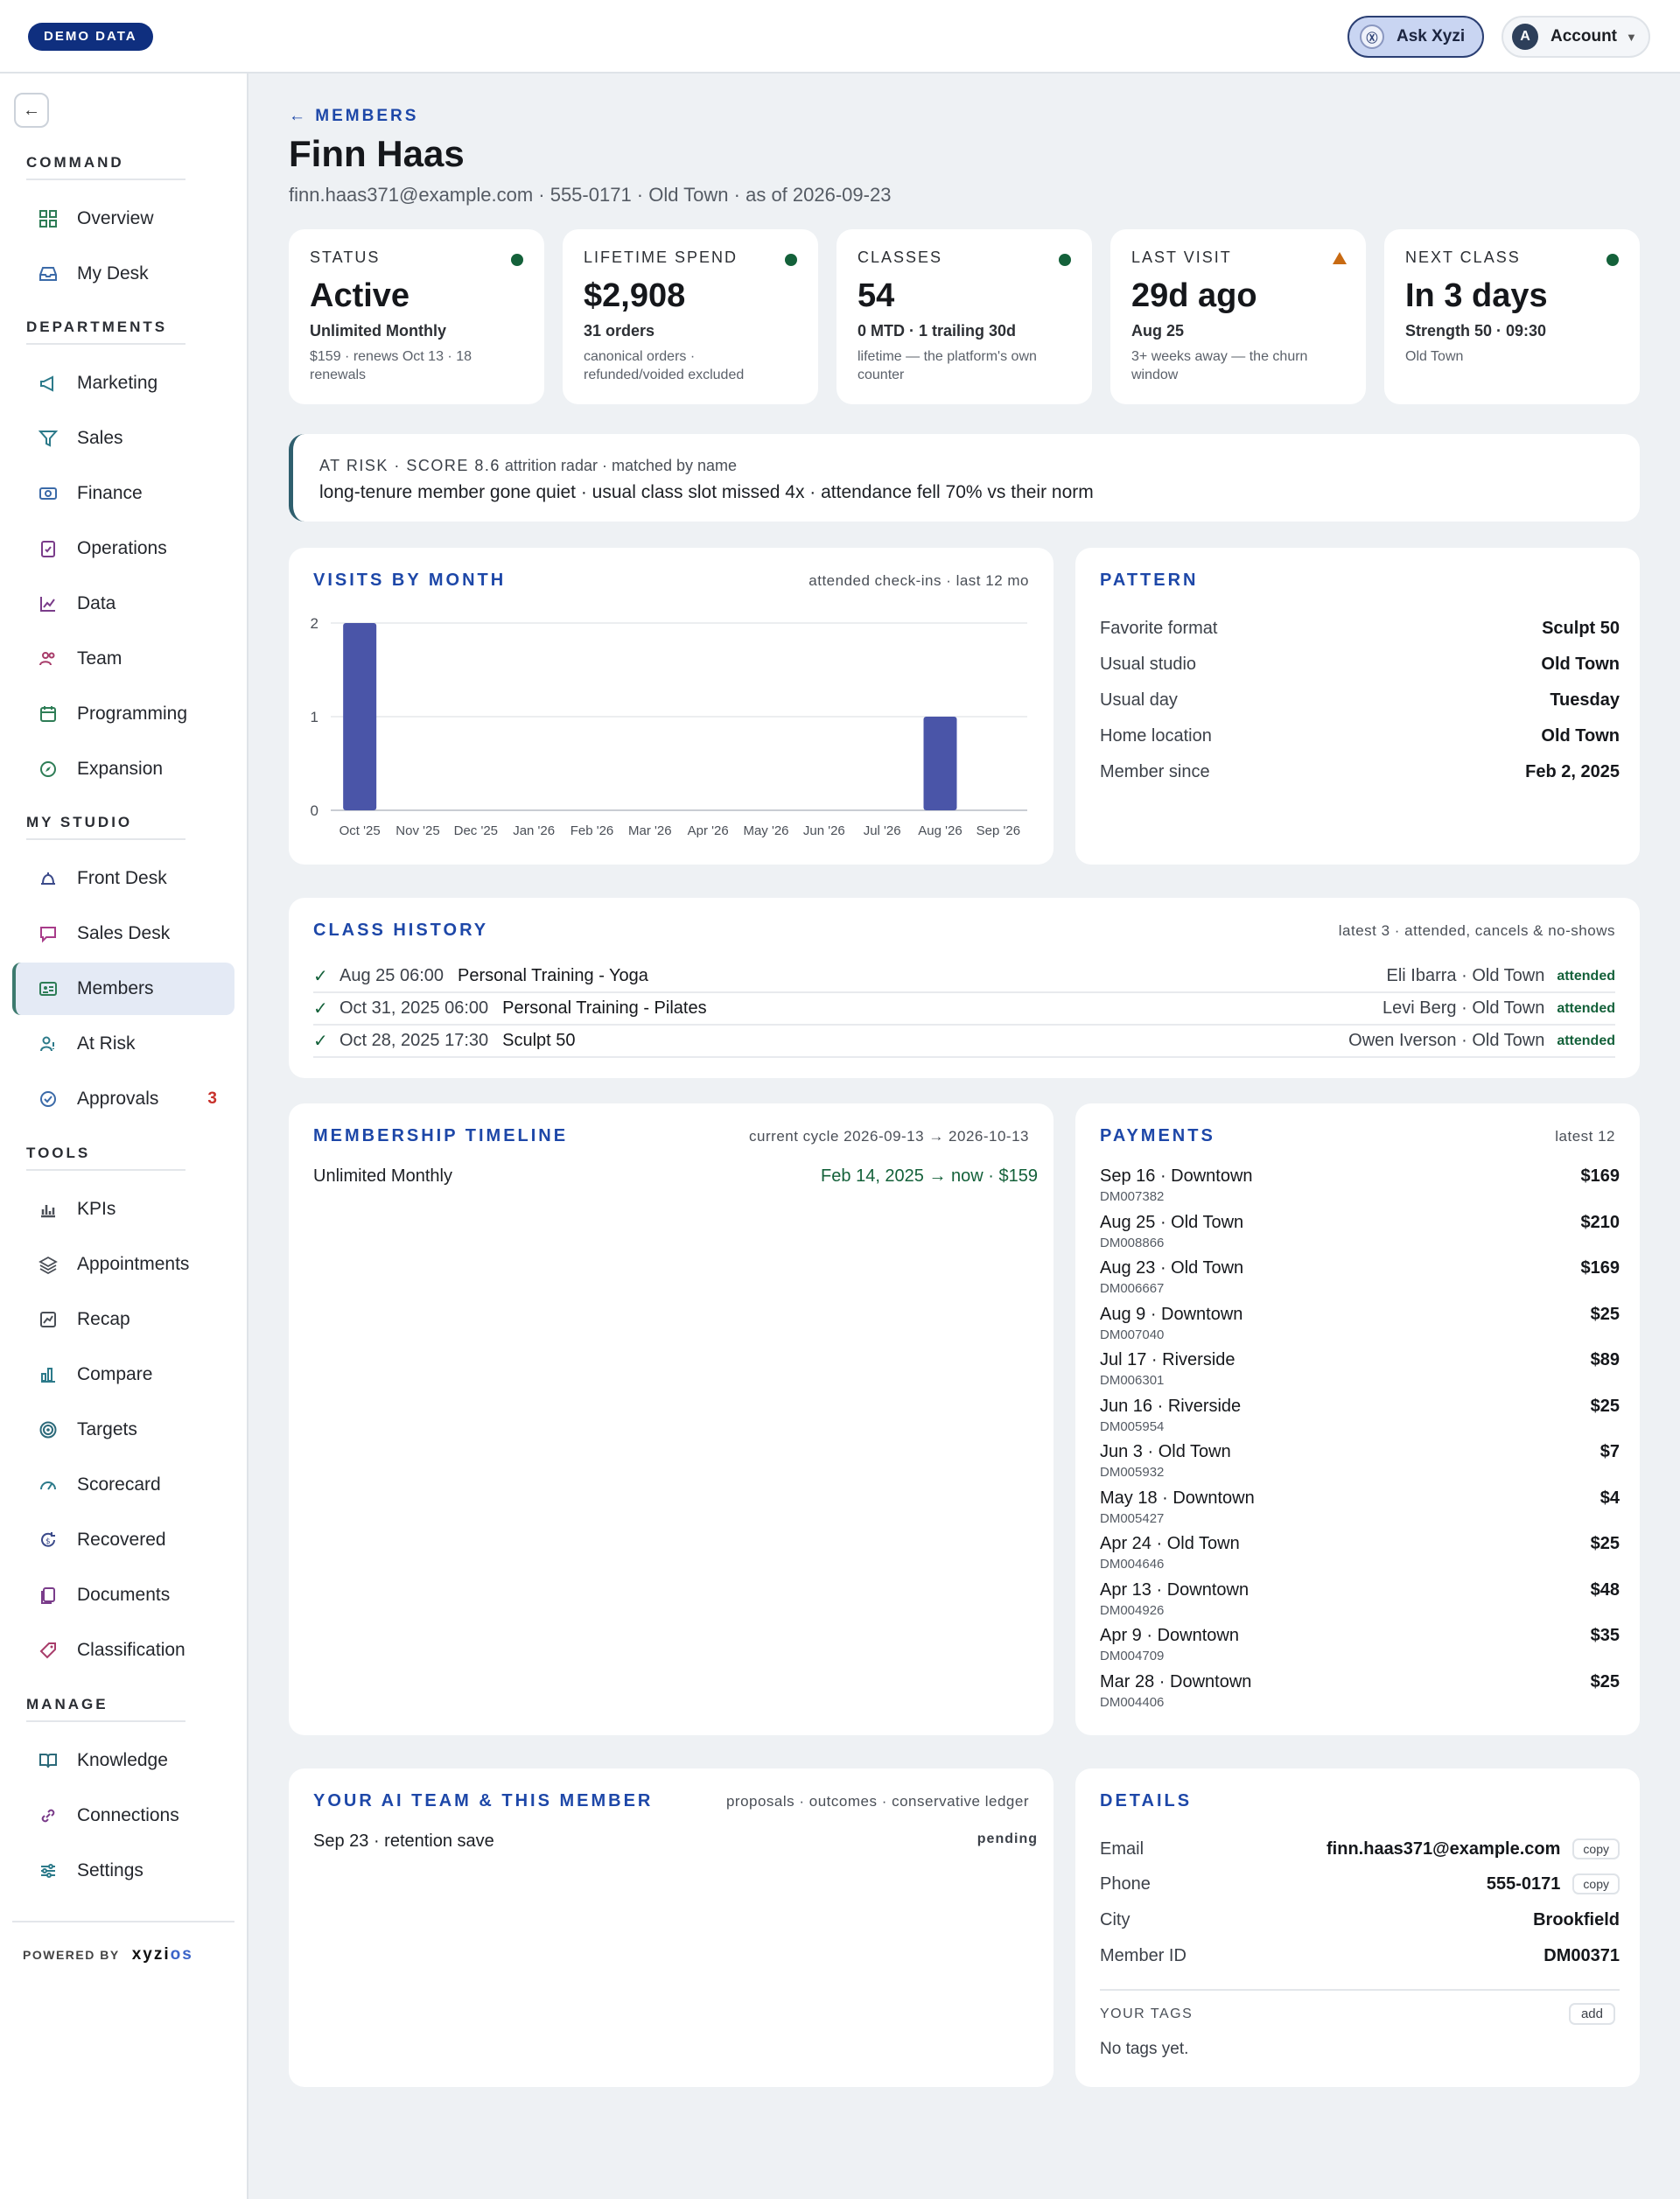 This screenshot has width=1680, height=2199. I want to click on payment-row: Apr 9 · Downtown DM004709 $35, so click(1360, 1649).